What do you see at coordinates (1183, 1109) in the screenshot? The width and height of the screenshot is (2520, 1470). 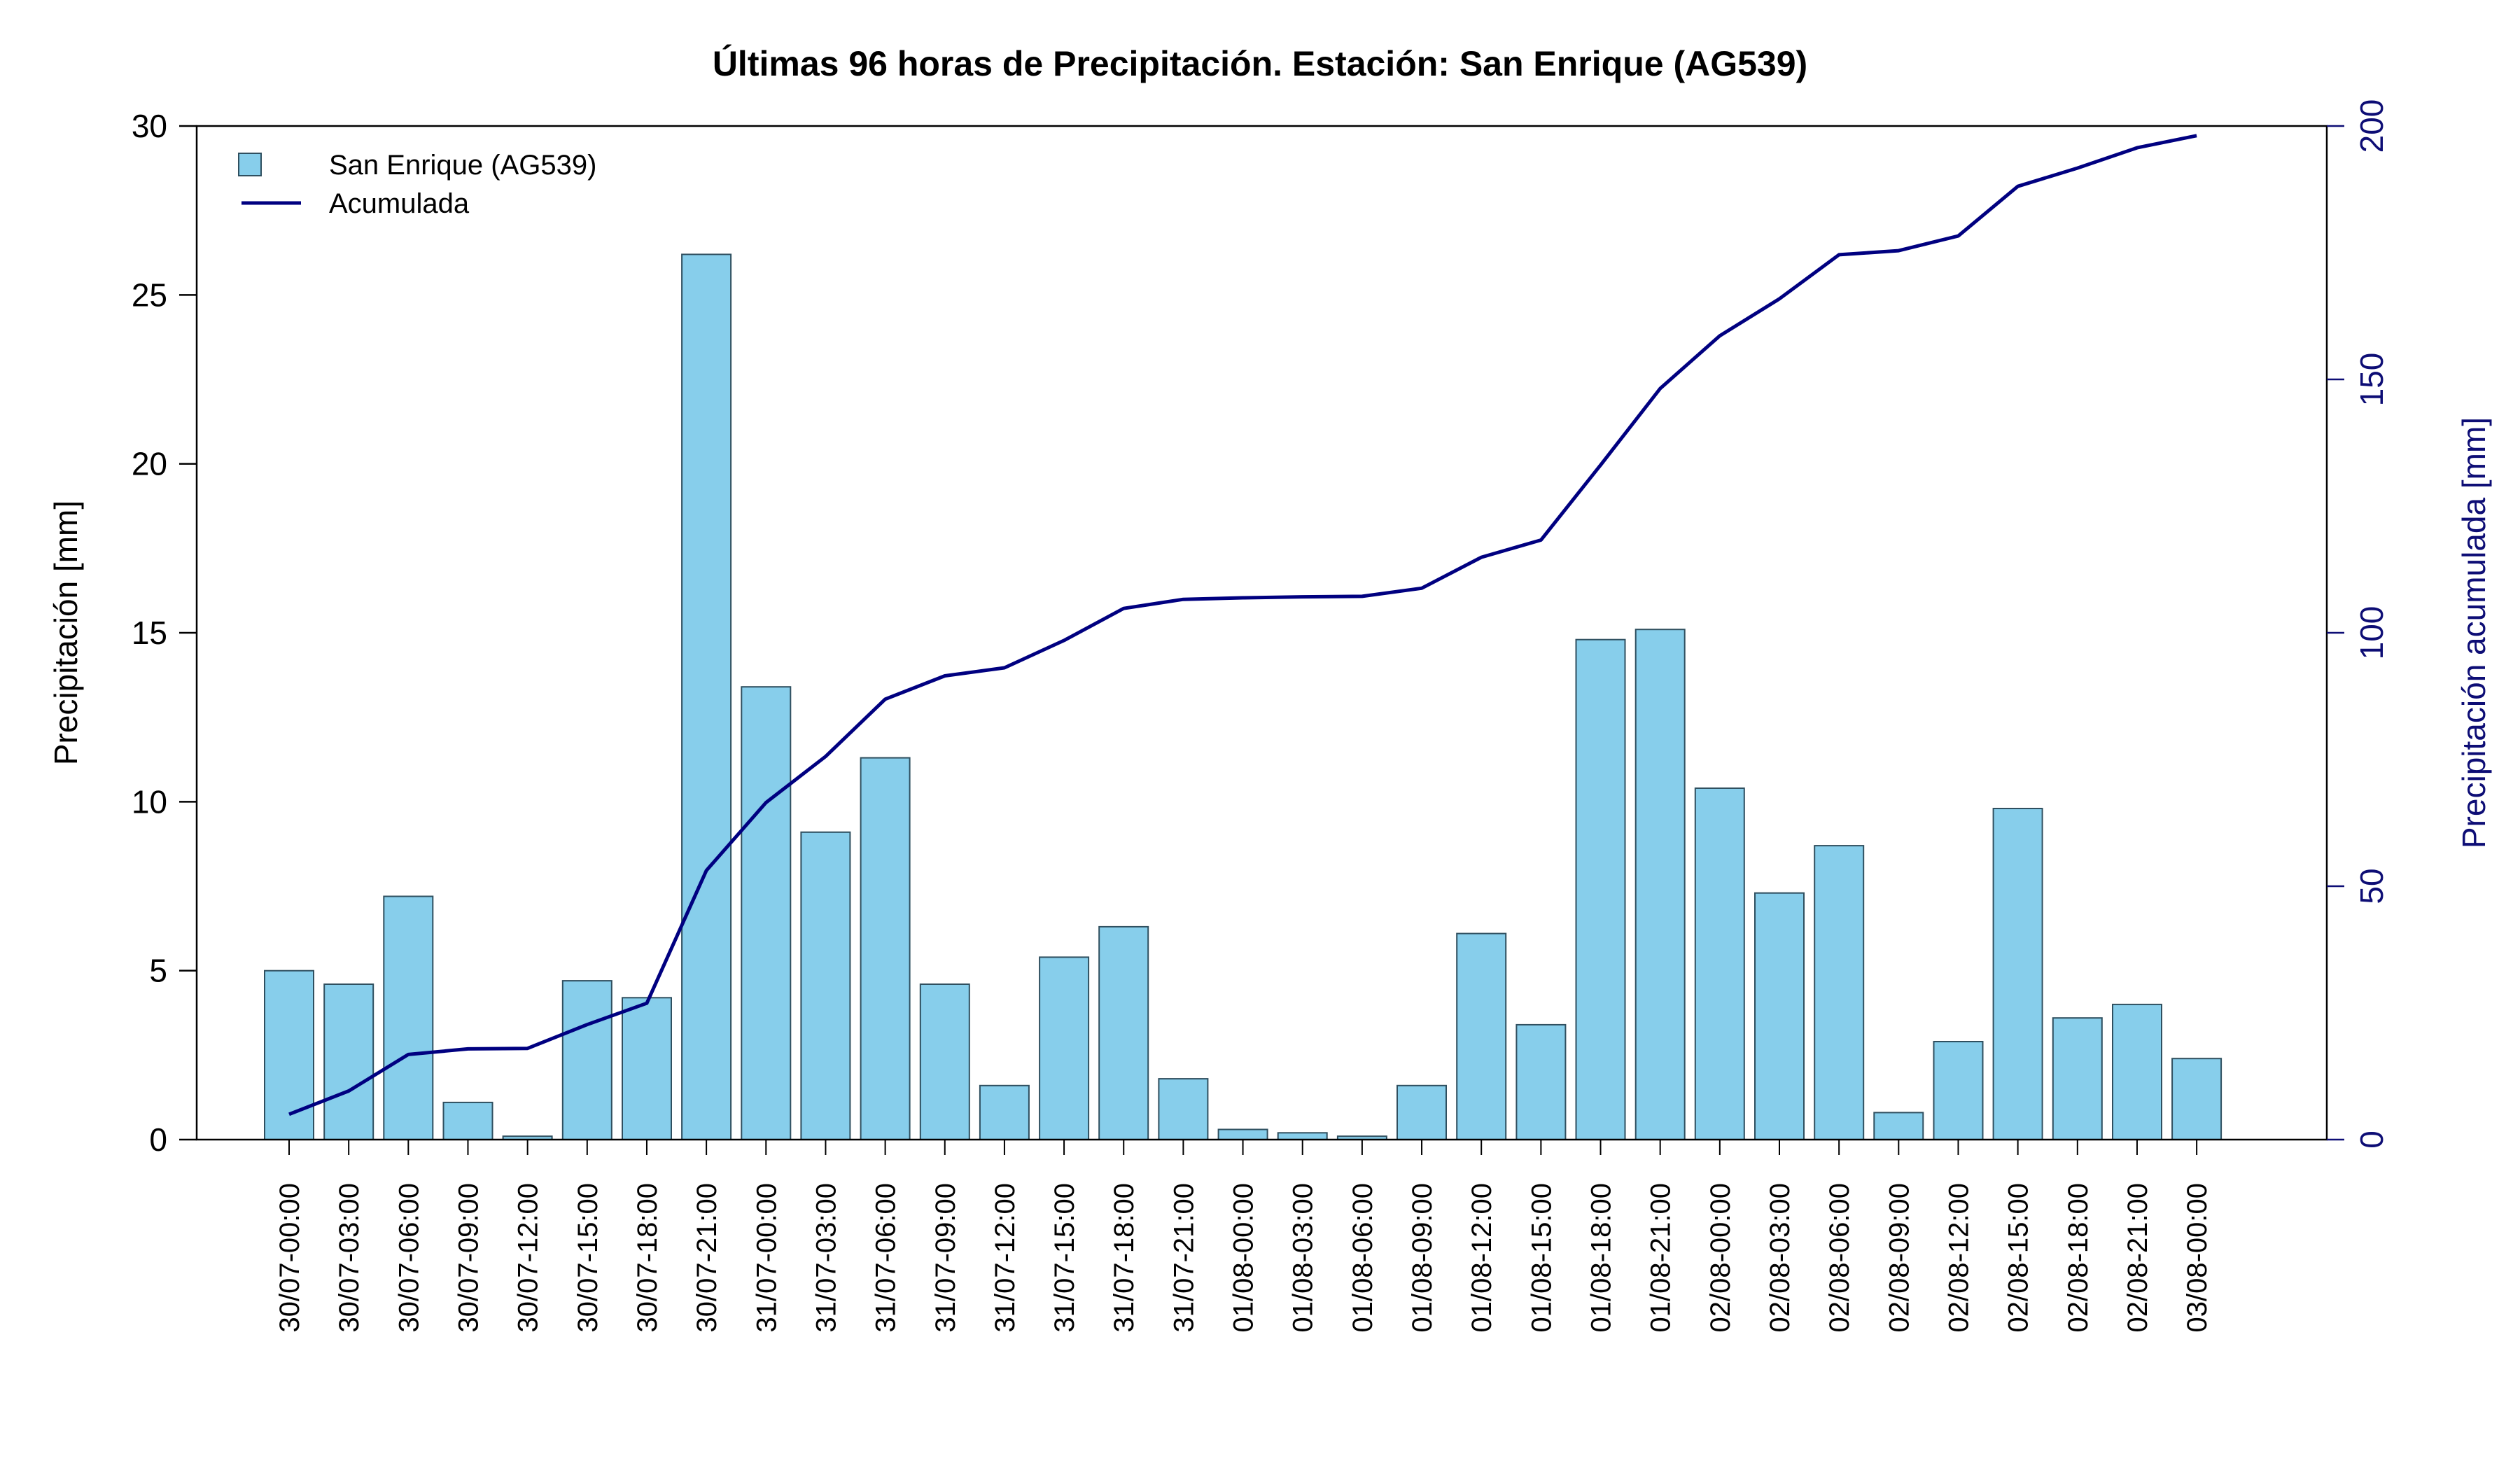 I see `bar-31/07-21:00` at bounding box center [1183, 1109].